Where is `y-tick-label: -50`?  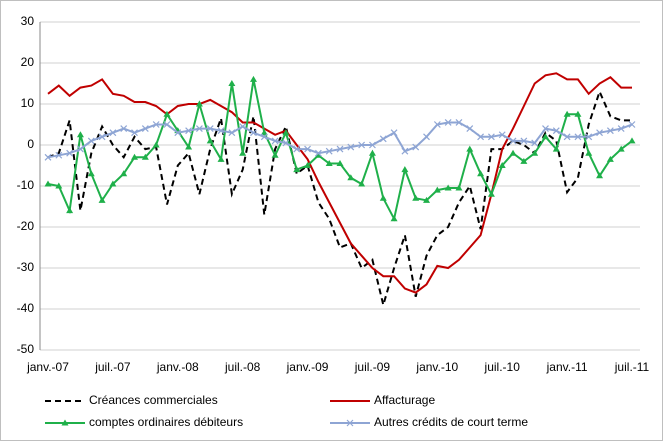 y-tick-label: -50 is located at coordinates (26, 349).